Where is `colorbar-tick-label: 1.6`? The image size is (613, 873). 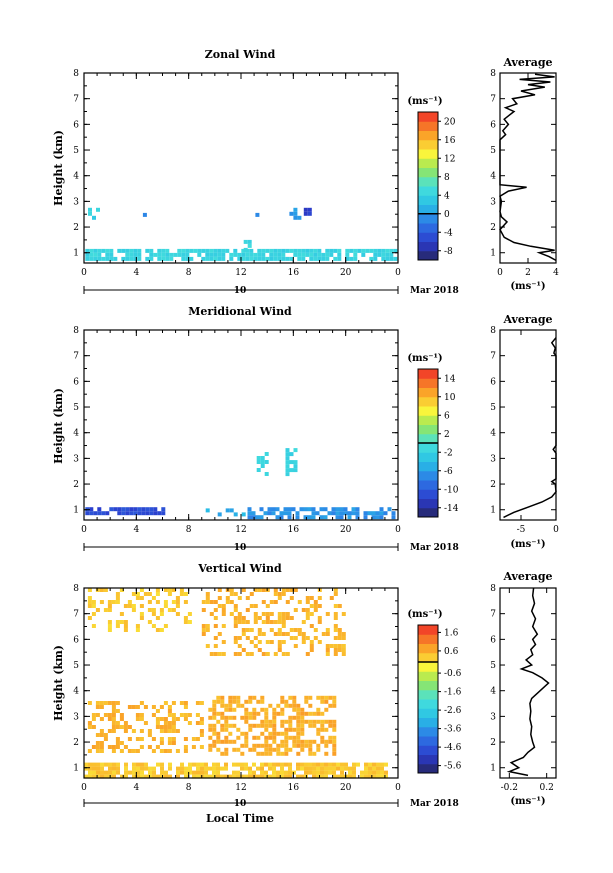
colorbar-tick-label: 1.6 is located at coordinates (451, 633).